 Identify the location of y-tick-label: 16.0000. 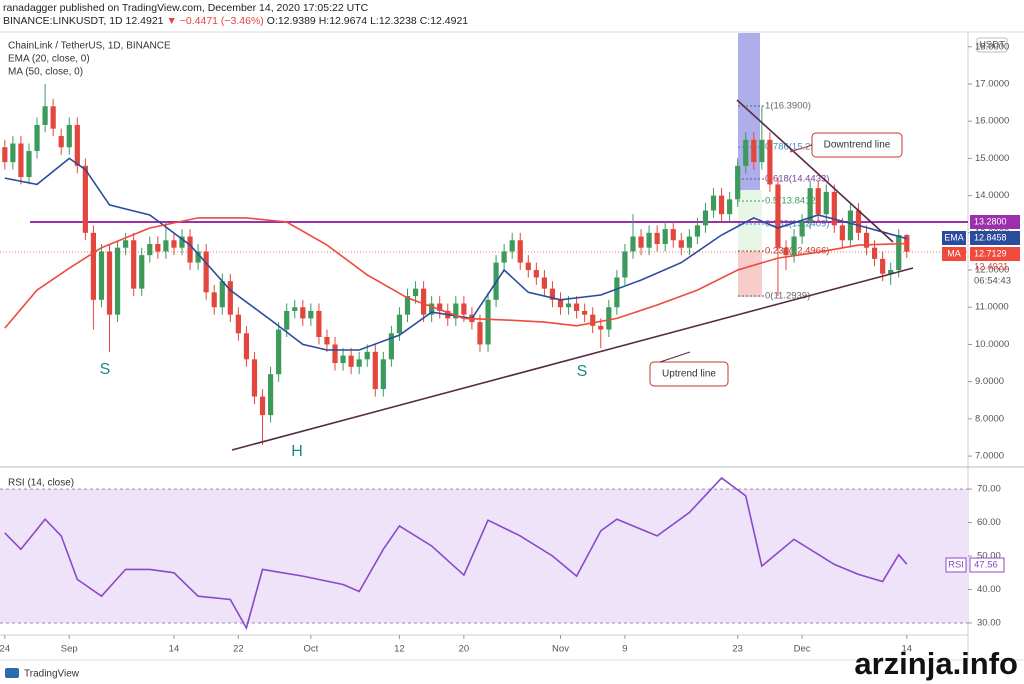
(992, 121).